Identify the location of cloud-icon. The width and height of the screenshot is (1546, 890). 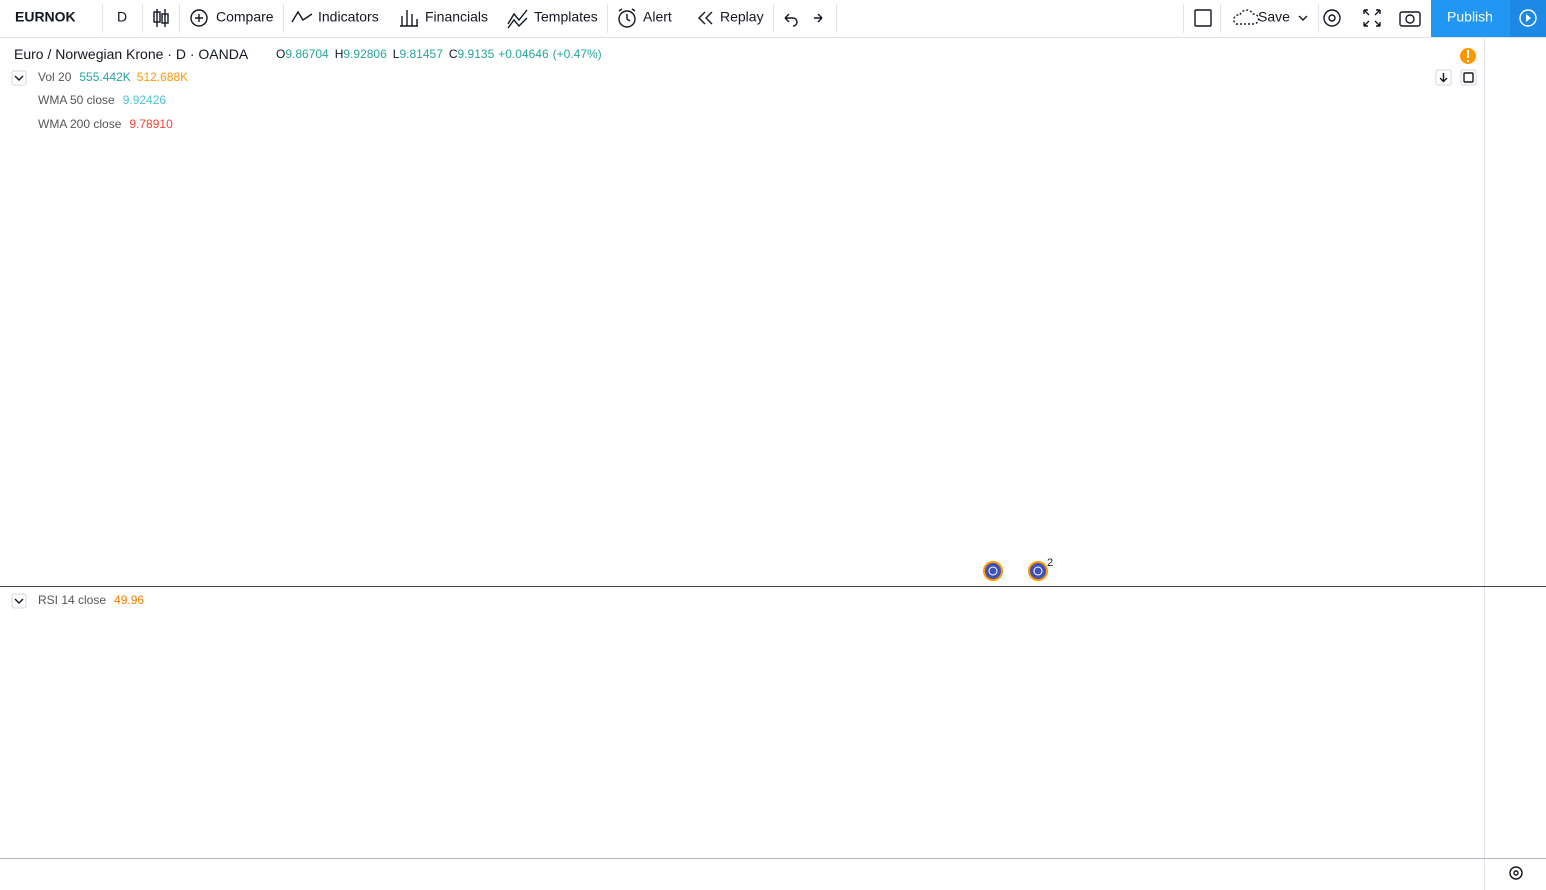
(1246, 17).